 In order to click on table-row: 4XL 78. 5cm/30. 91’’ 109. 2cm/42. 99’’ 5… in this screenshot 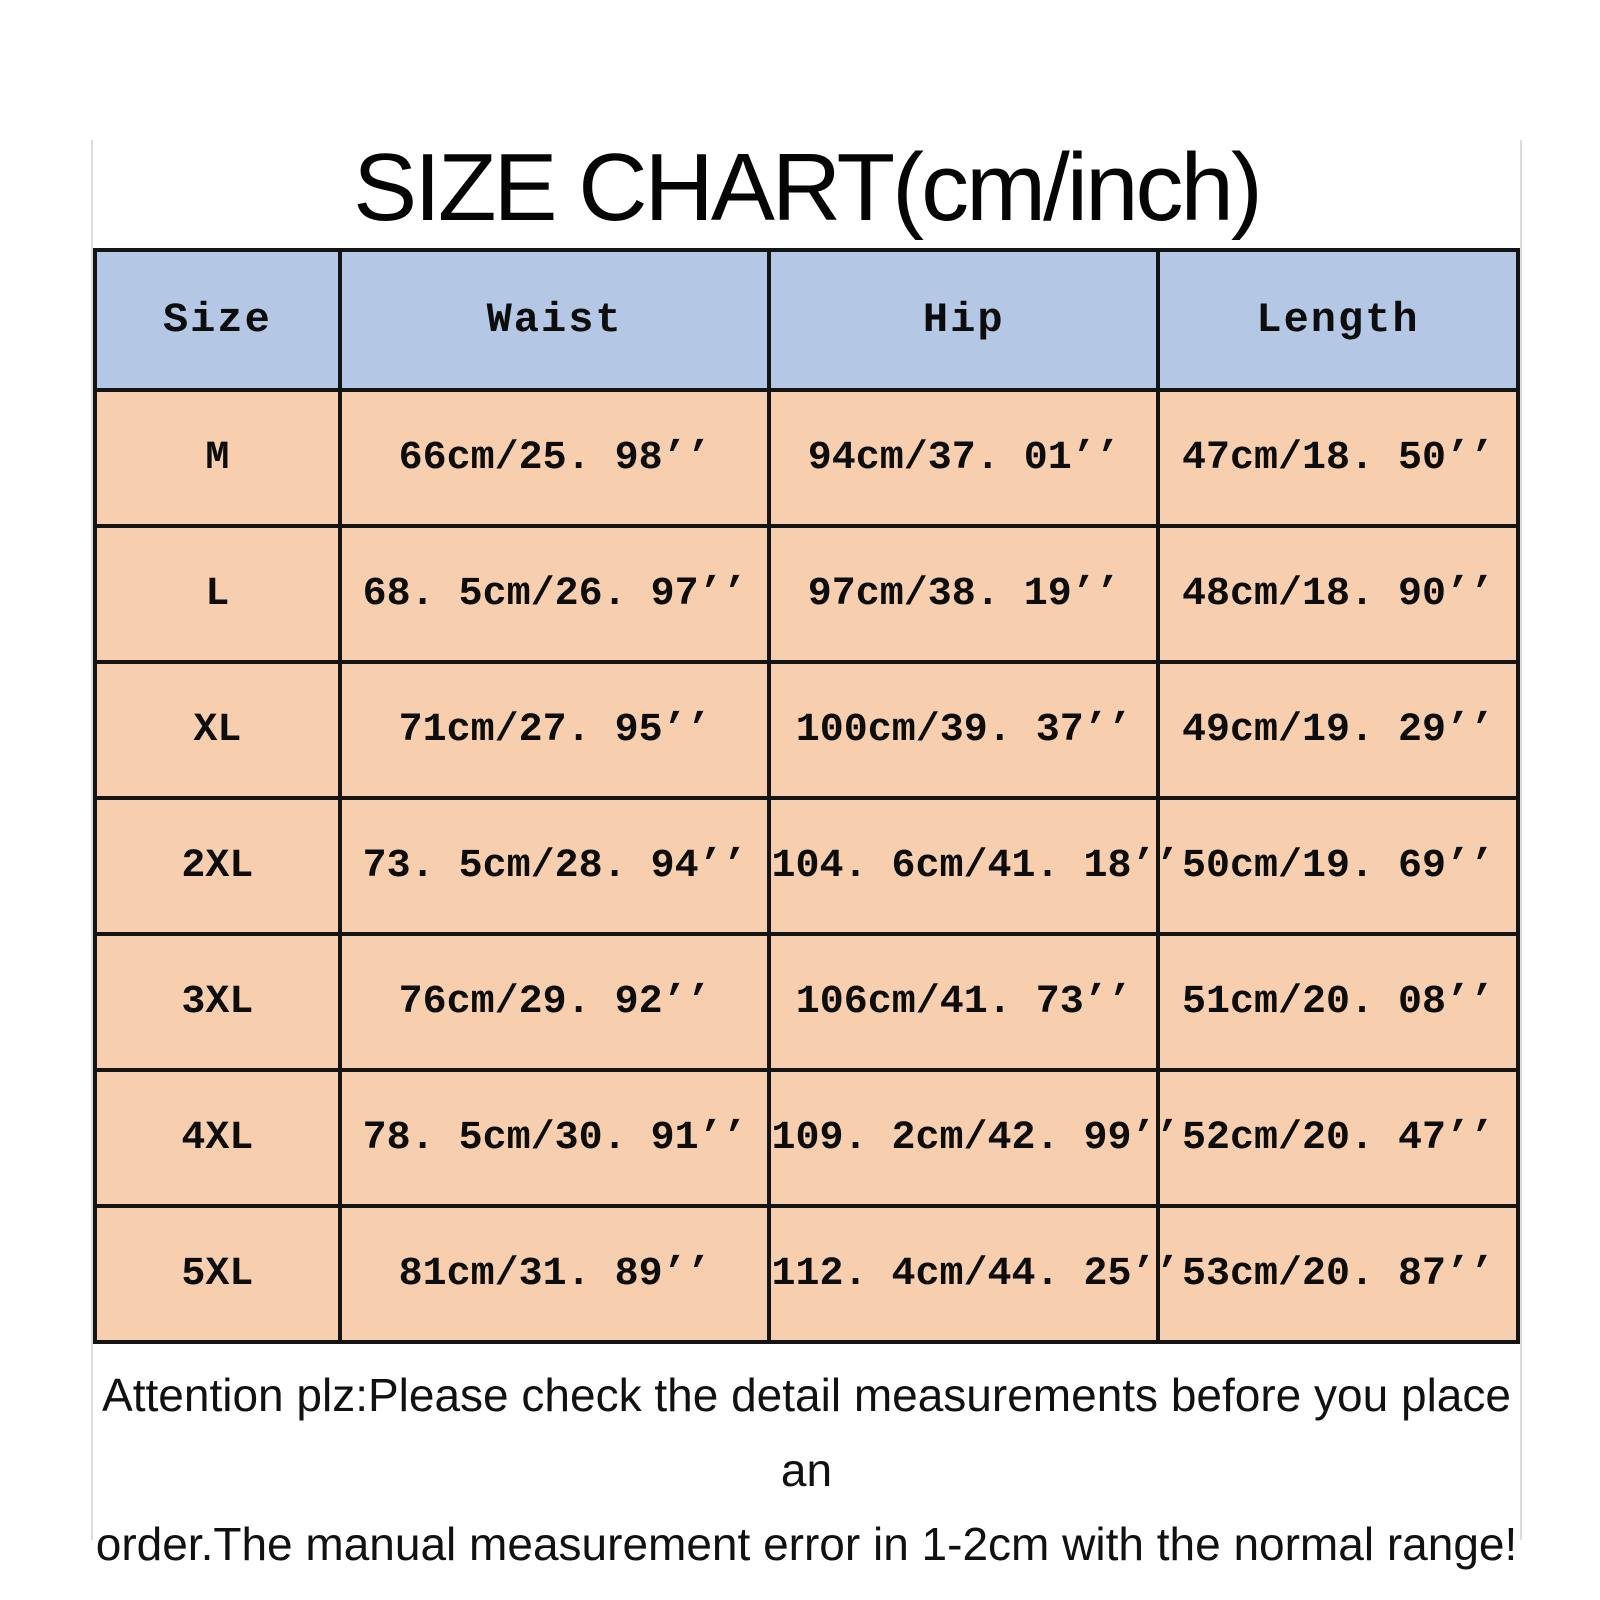, I will do `click(807, 1138)`.